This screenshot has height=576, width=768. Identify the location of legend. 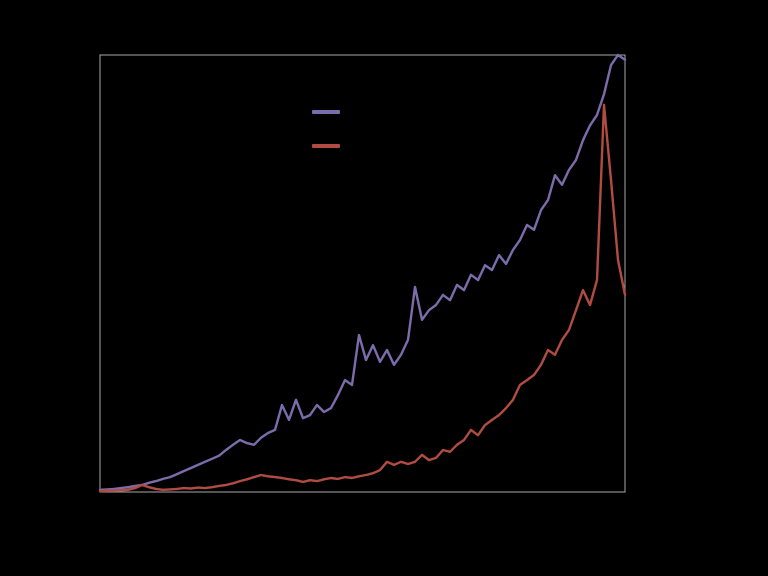
(330, 129).